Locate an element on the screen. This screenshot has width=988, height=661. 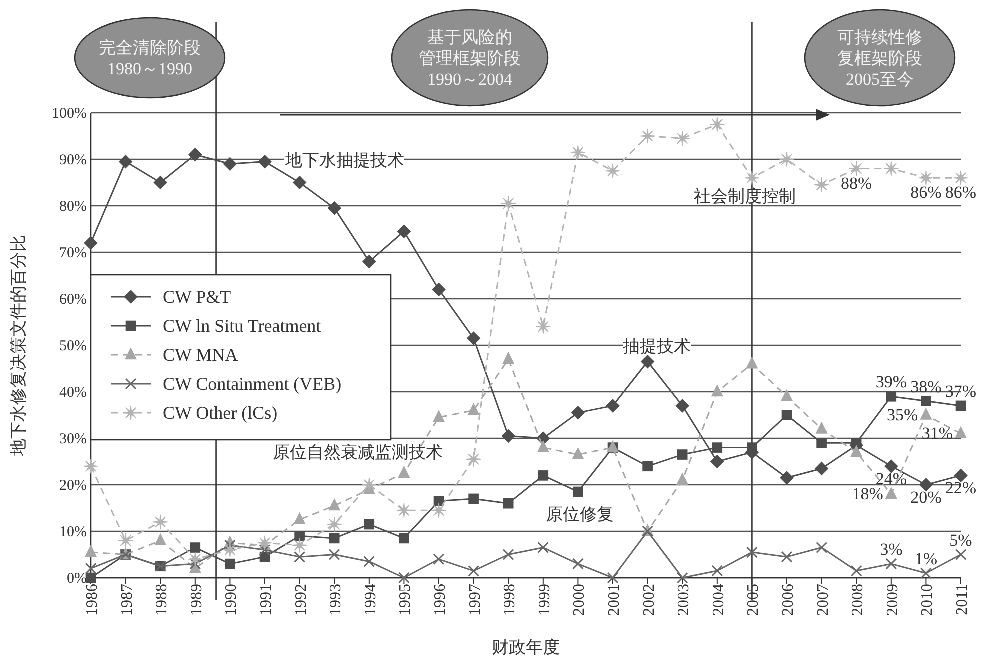
legend-label: CW P&T is located at coordinates (197, 297).